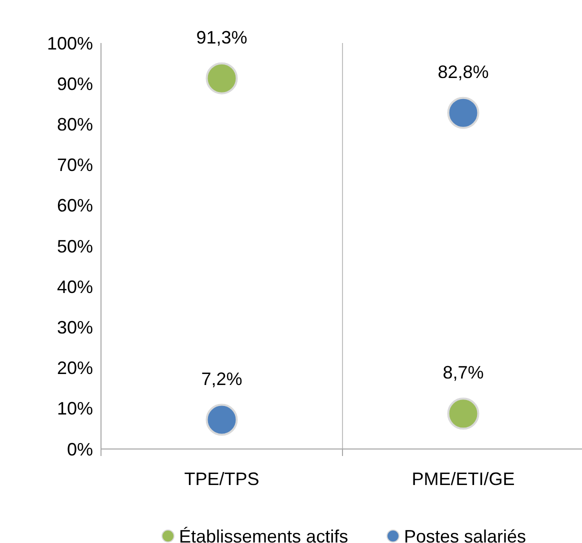  I want to click on y-tick-label: 50%, so click(74, 246).